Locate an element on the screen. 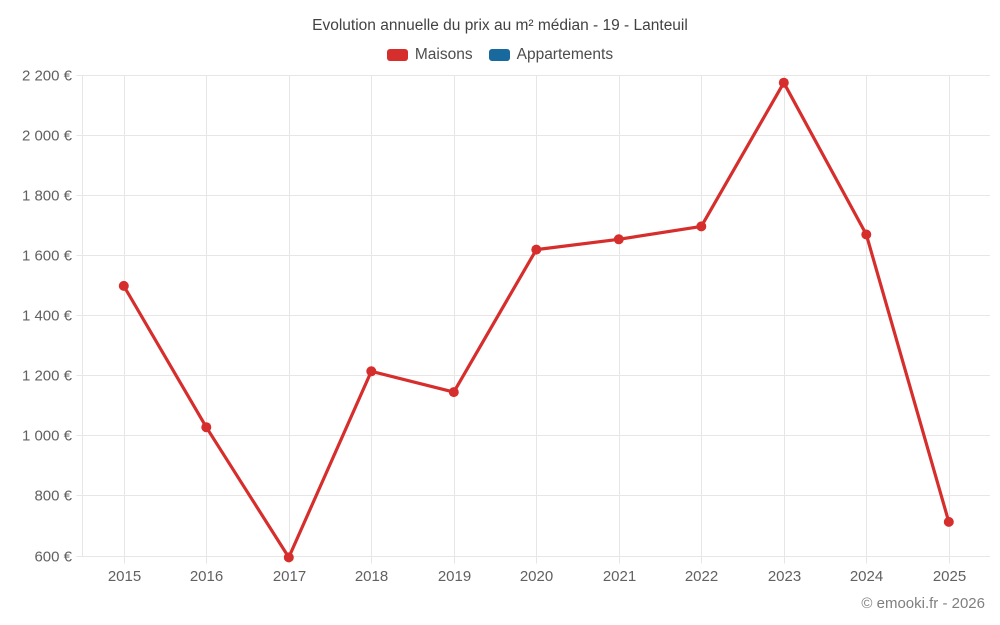 The height and width of the screenshot is (625, 1000). maisons-swatch-icon is located at coordinates (397, 55).